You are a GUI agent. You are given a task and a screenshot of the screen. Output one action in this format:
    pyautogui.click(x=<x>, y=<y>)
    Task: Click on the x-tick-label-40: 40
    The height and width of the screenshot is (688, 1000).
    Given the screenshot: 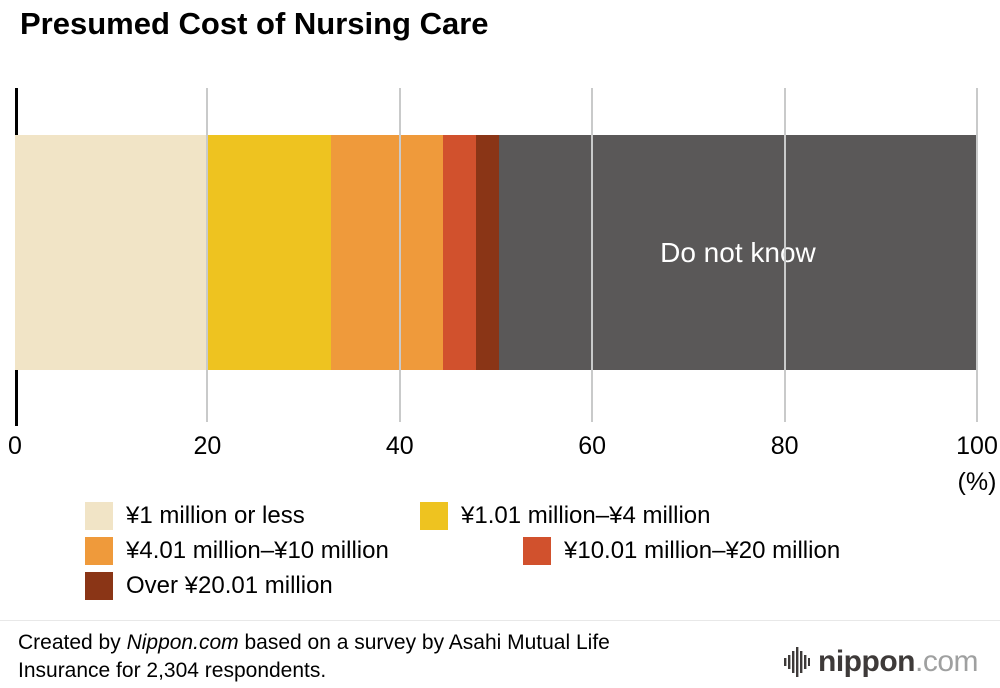 What is the action you would take?
    pyautogui.click(x=399, y=446)
    